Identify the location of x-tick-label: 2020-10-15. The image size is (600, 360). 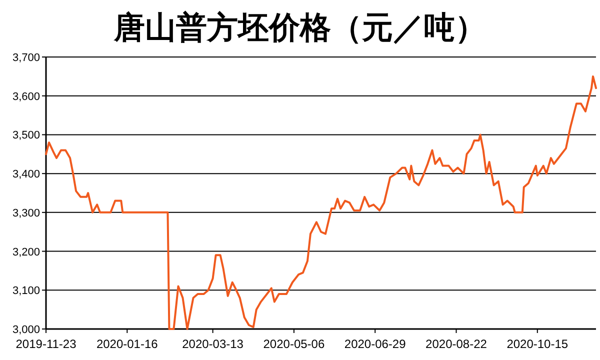
(537, 344).